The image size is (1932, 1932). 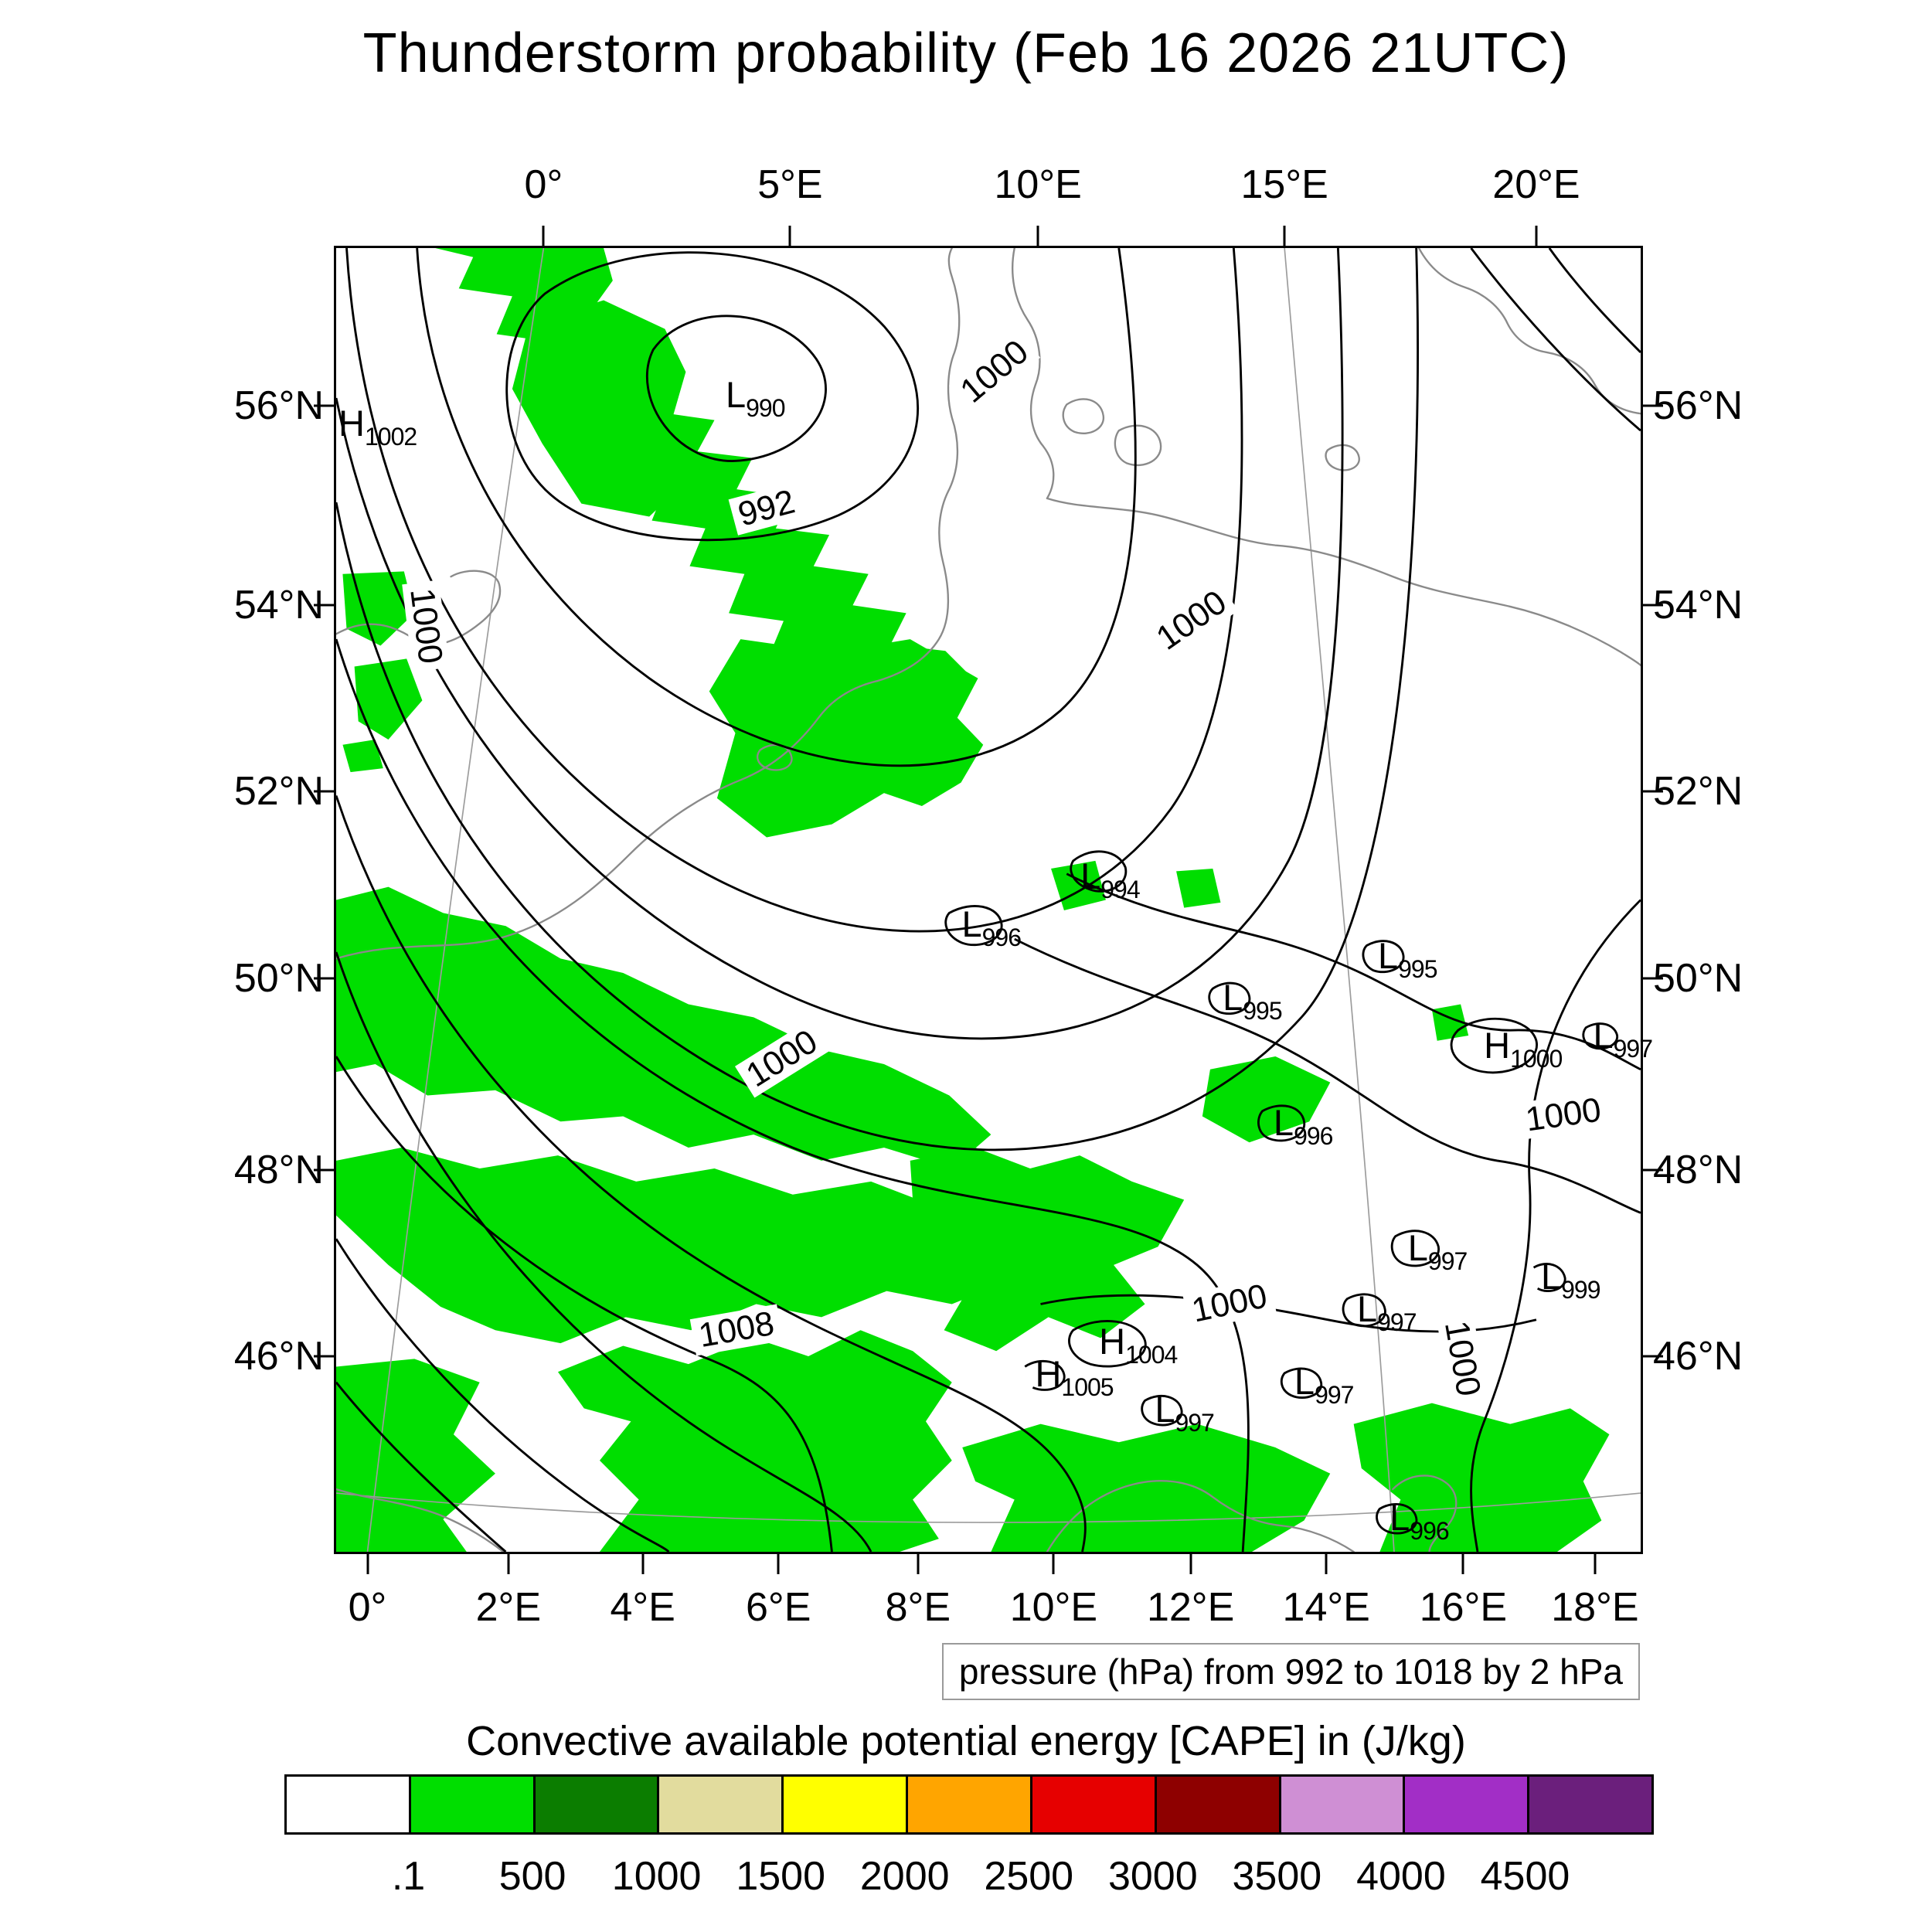 I want to click on graticule-line, so click(x=1340, y=900).